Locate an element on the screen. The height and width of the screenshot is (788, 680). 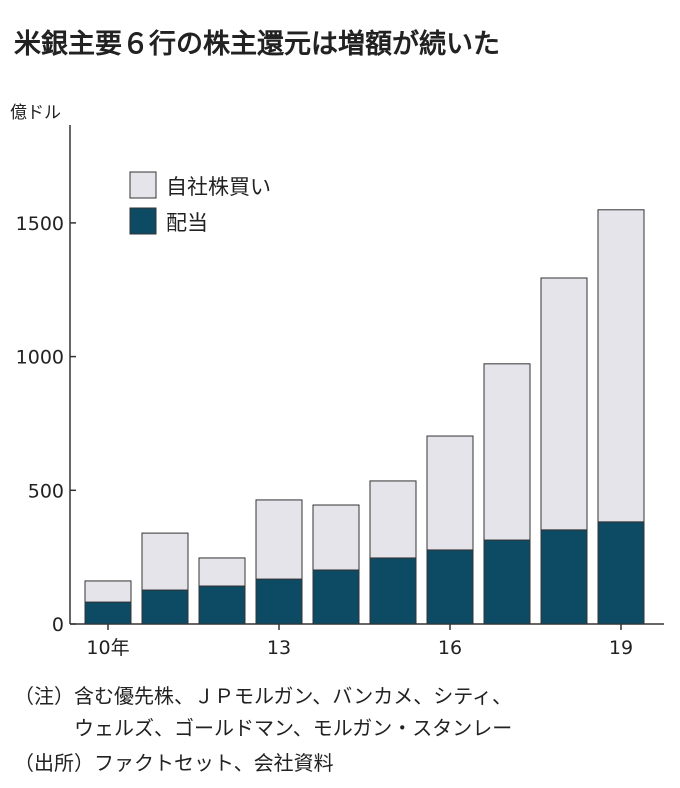
chart-title: 米銀主要６行の株主還元は増額が続いた is located at coordinates (257, 44).